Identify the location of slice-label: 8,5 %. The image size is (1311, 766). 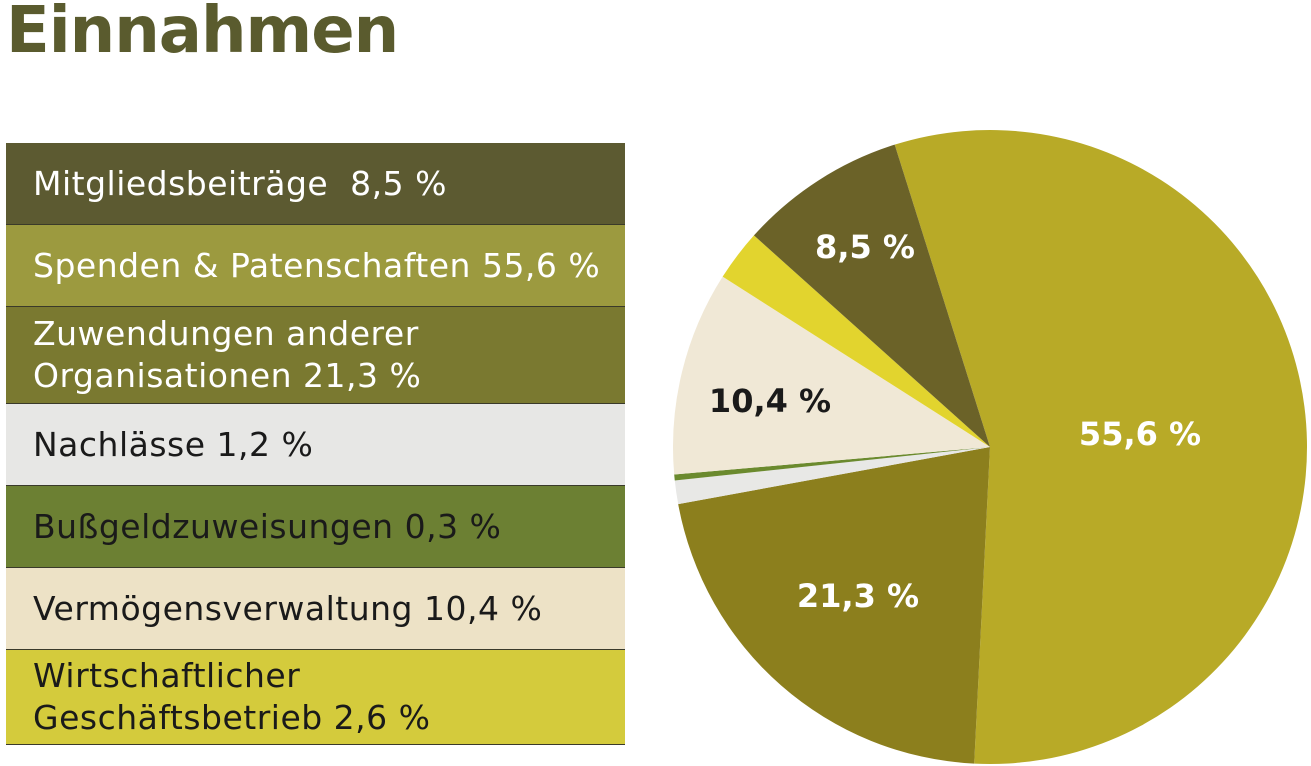
(865, 247).